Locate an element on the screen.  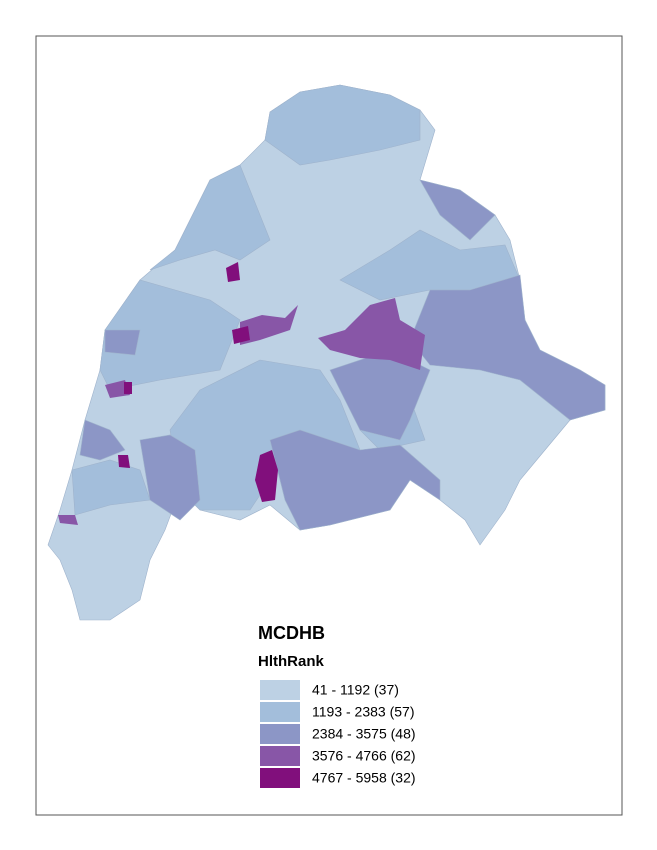
legend-label: 1193 - 2383 (57) is located at coordinates (363, 712).